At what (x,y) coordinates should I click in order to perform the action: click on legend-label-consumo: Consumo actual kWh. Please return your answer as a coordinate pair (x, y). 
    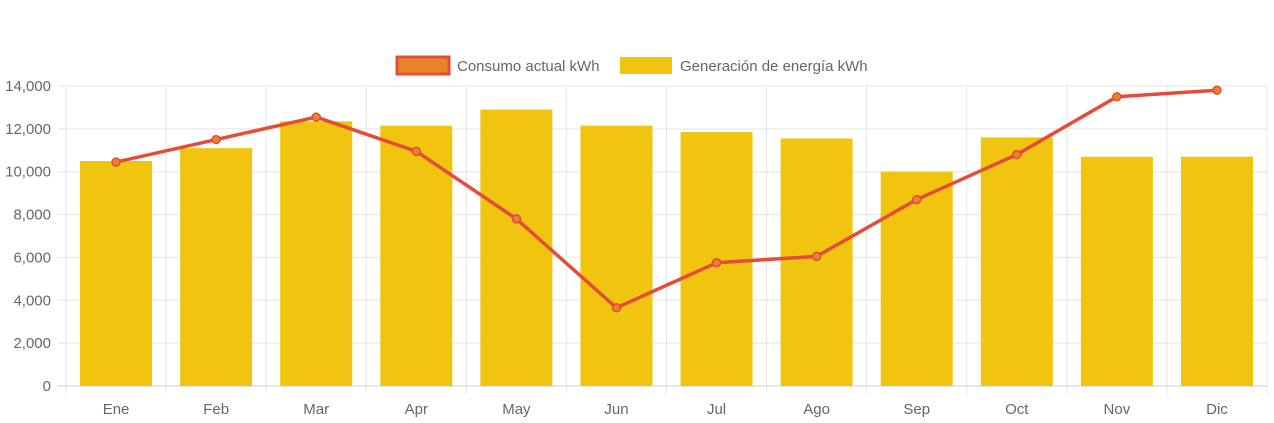
    Looking at the image, I should click on (528, 66).